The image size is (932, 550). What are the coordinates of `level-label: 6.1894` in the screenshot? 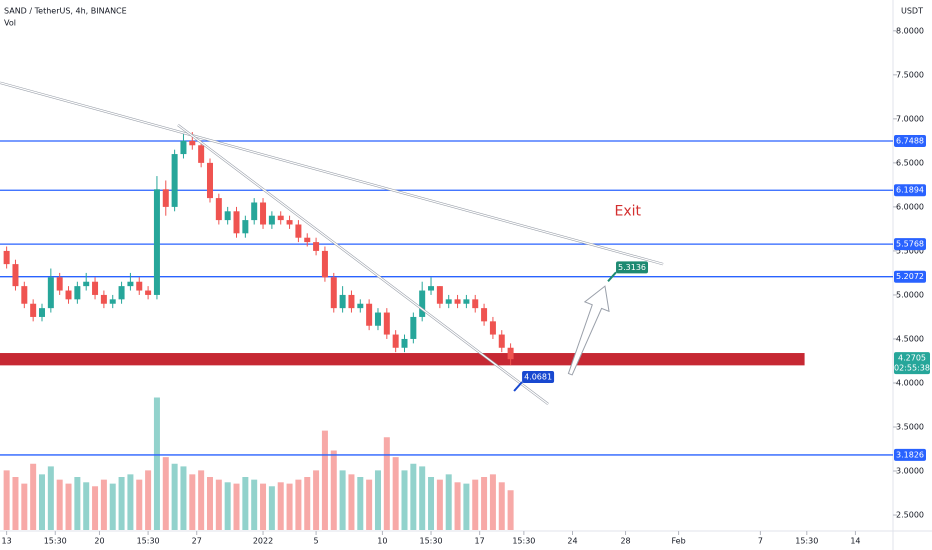 It's located at (910, 190).